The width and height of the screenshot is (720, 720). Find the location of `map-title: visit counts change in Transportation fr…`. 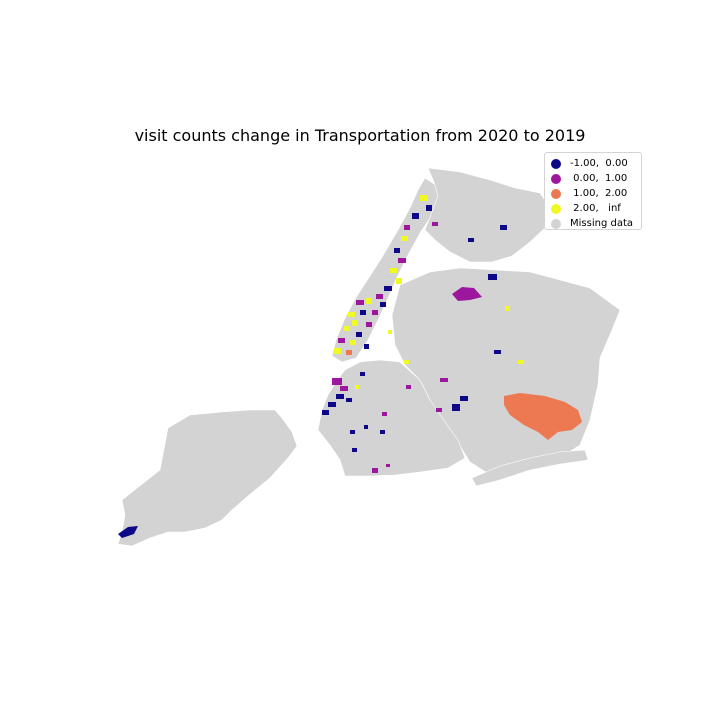

map-title: visit counts change in Transportation fr… is located at coordinates (360, 135).